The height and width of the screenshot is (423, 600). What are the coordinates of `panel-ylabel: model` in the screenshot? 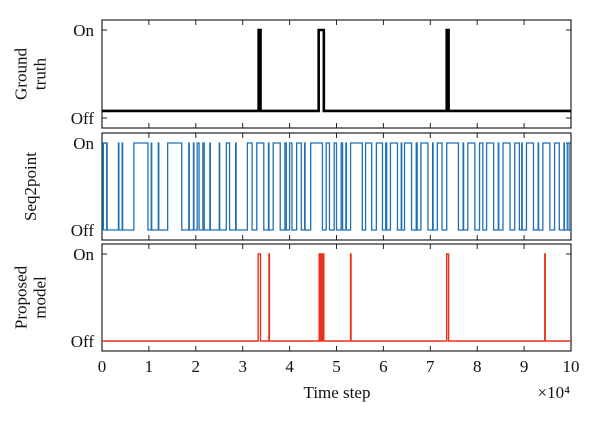 It's located at (40, 297).